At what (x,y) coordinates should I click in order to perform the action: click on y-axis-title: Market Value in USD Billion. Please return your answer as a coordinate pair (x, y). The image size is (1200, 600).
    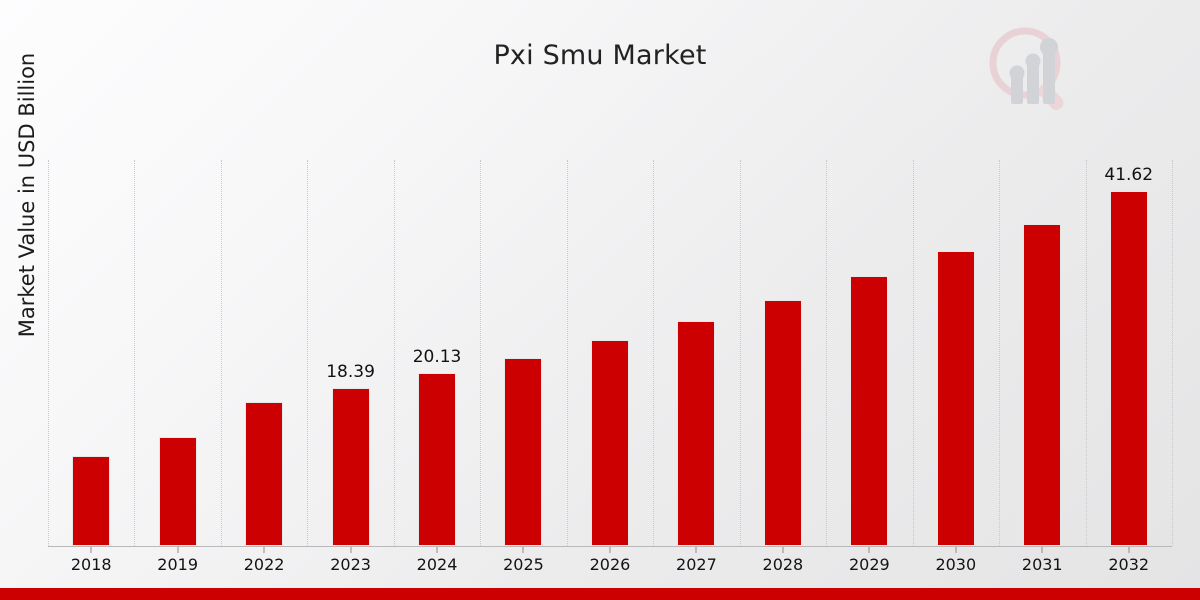
    Looking at the image, I should click on (27, 195).